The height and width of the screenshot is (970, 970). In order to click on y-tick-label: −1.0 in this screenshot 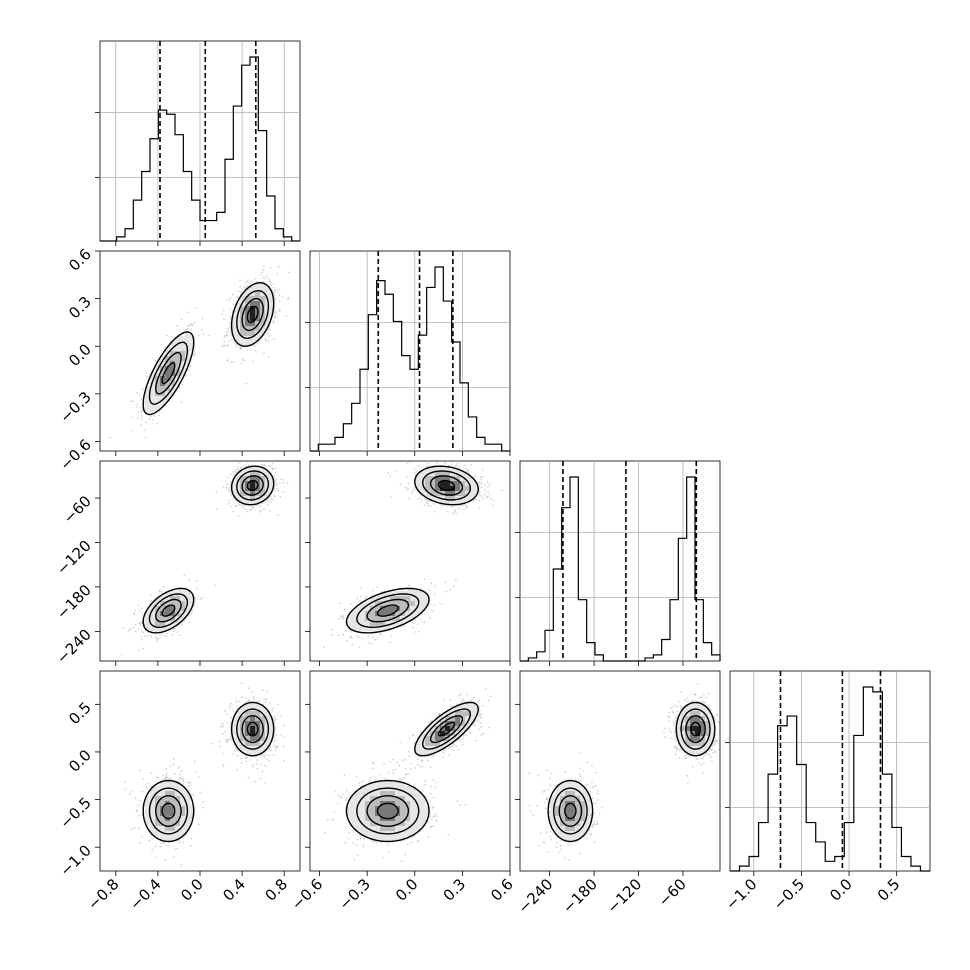, I will do `click(75, 860)`.